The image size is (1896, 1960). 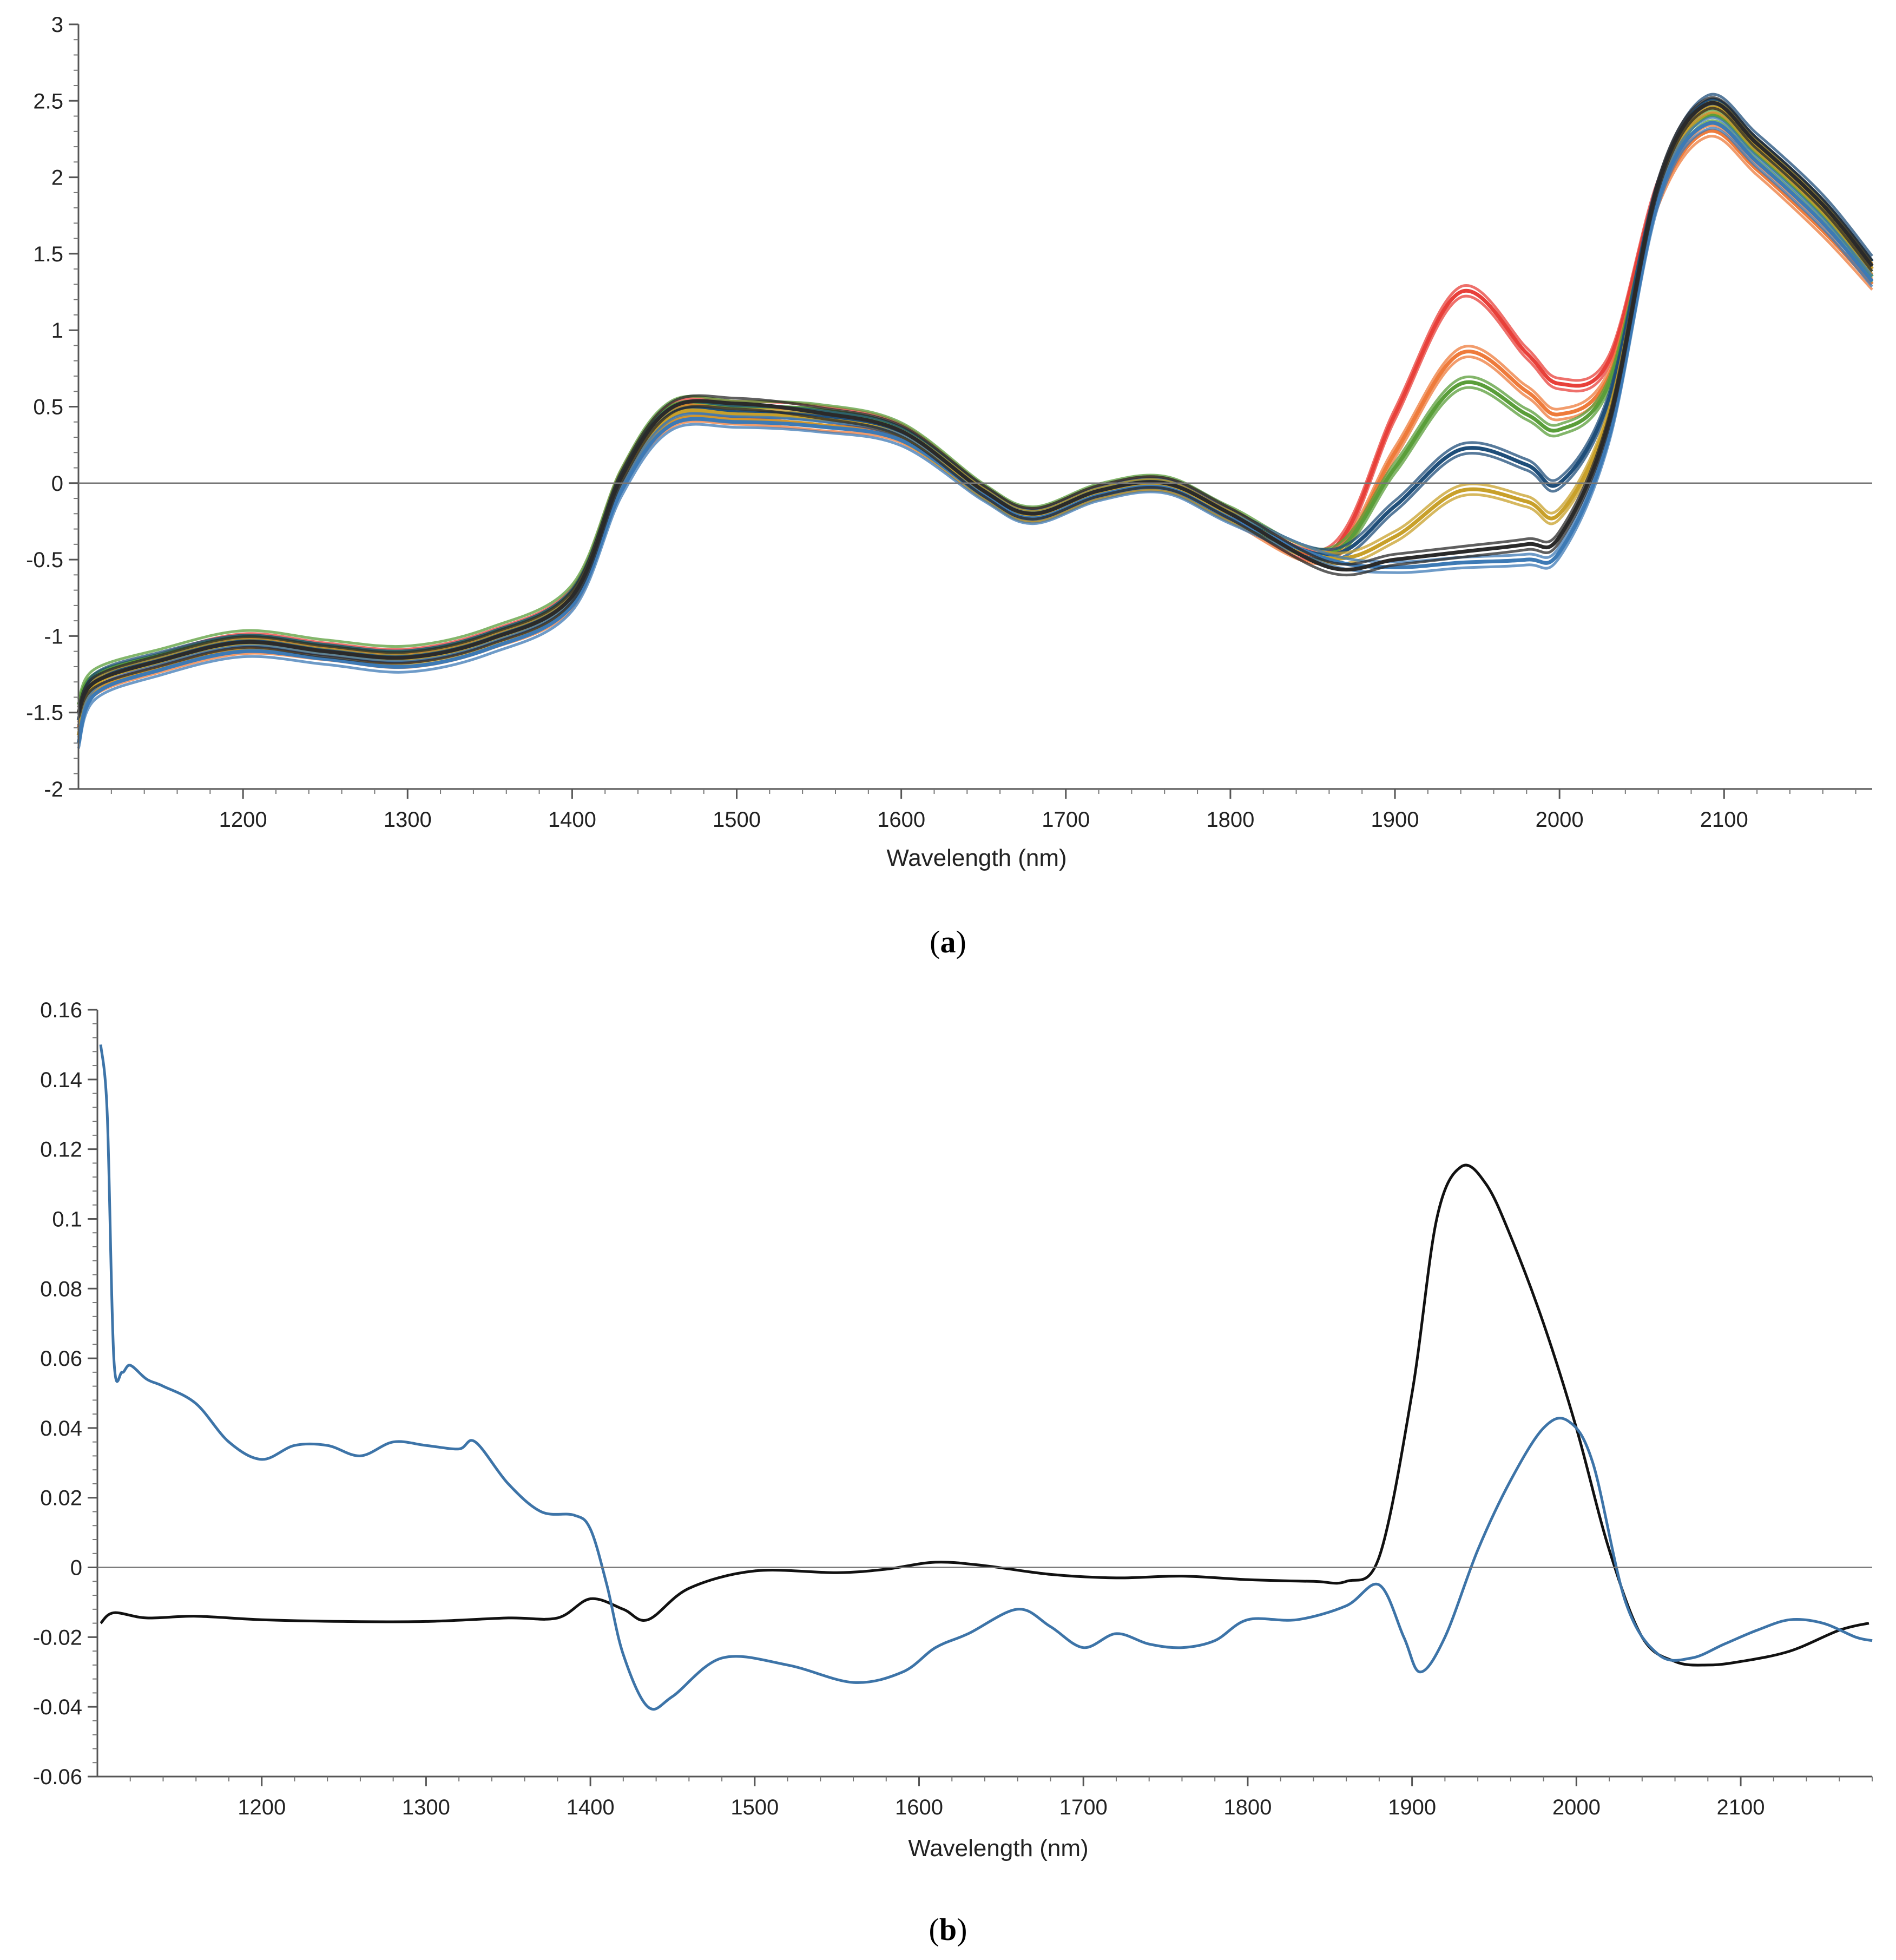 I want to click on y-tick-label-b: 0.16, so click(x=61, y=1010).